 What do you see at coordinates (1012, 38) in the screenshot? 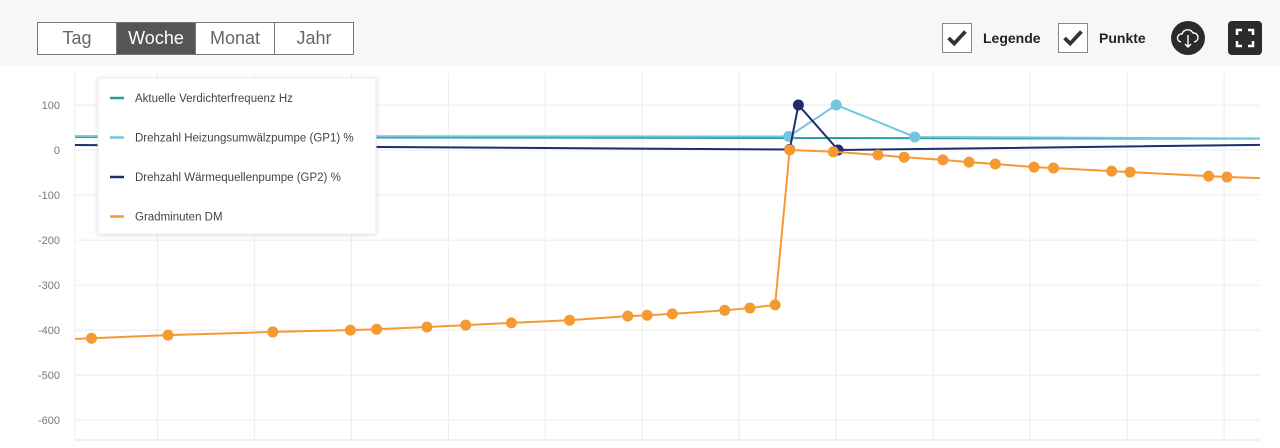
I see `checkbox-label: Legende` at bounding box center [1012, 38].